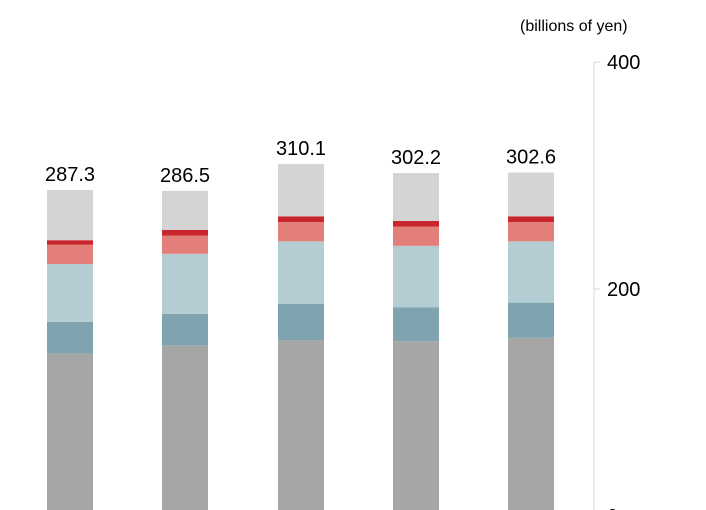 The width and height of the screenshot is (706, 510). I want to click on total-labels-group: 287.3 286.5 310.1 302.2 302.6, so click(300, 162).